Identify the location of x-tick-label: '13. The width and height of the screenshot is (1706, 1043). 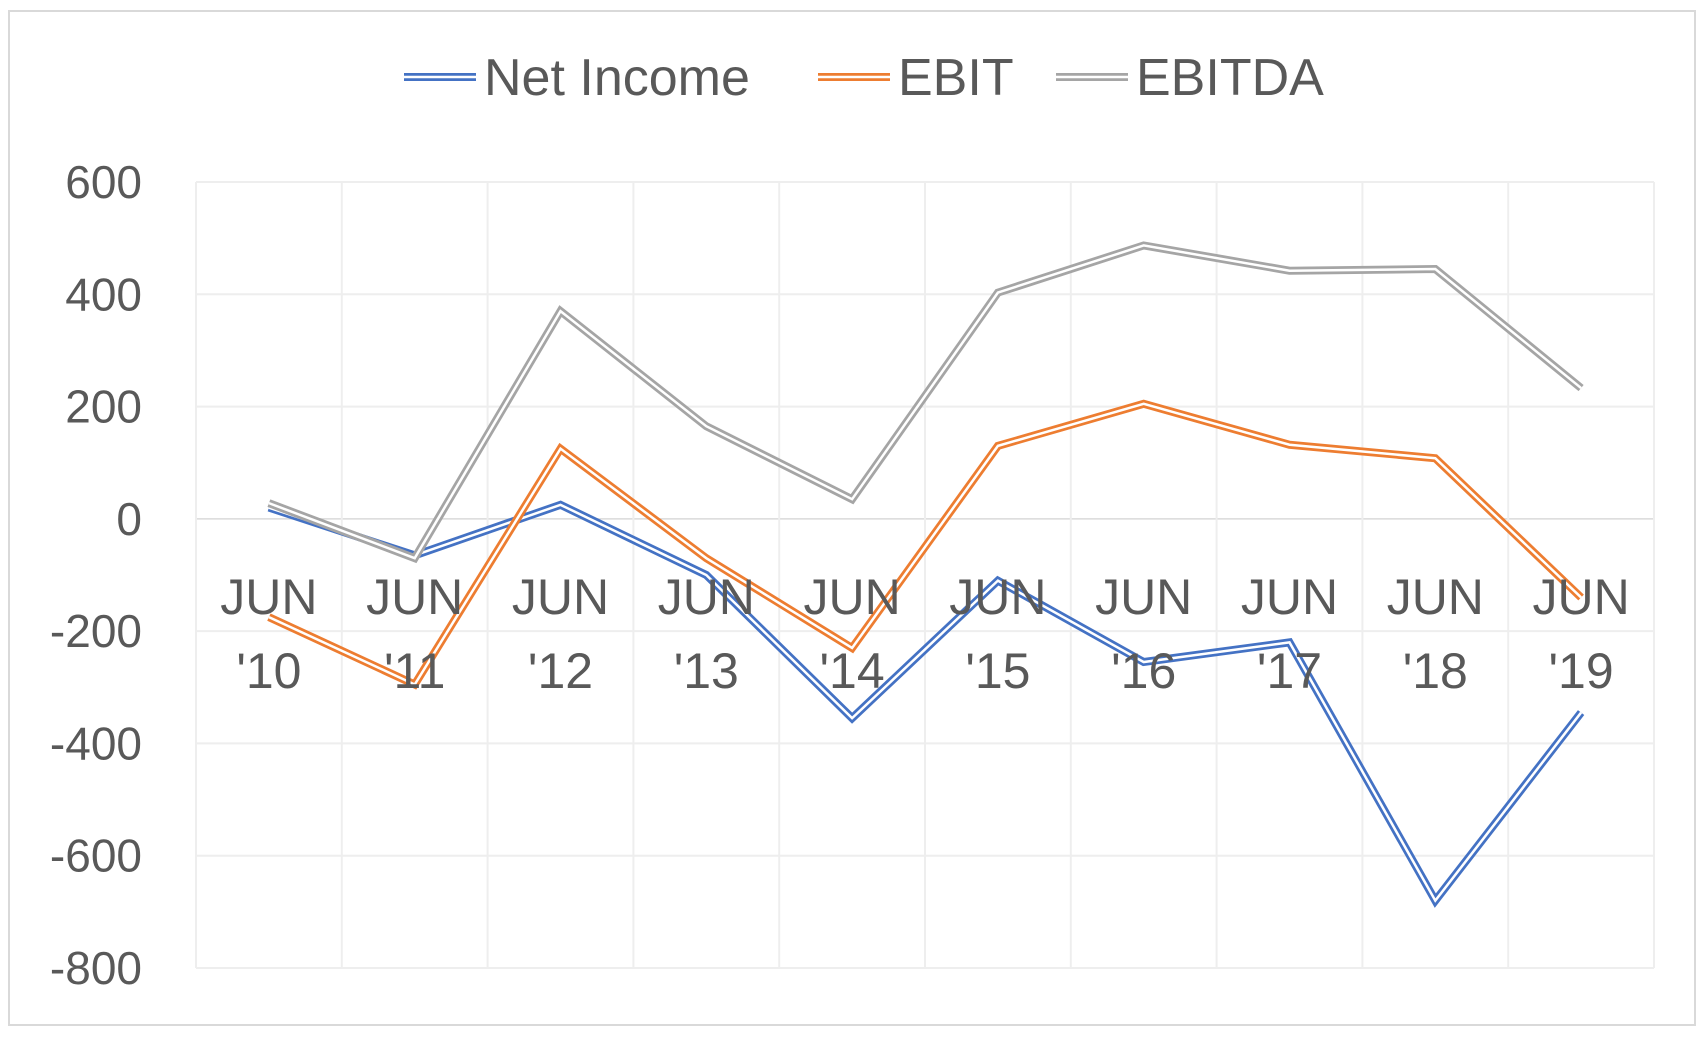
(706, 671).